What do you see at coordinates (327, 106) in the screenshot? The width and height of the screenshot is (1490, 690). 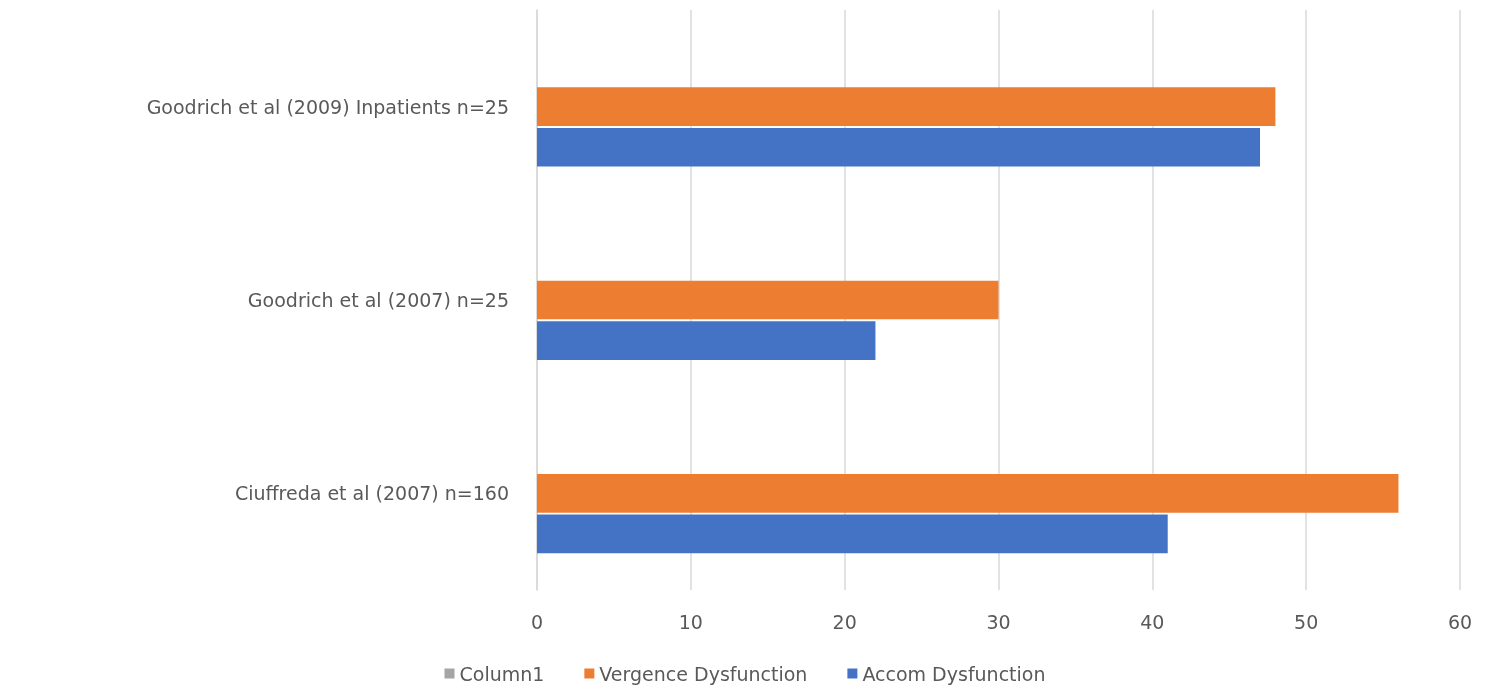 I see `y-tick-label: Goodrich et al (2009) Inpatients n=25` at bounding box center [327, 106].